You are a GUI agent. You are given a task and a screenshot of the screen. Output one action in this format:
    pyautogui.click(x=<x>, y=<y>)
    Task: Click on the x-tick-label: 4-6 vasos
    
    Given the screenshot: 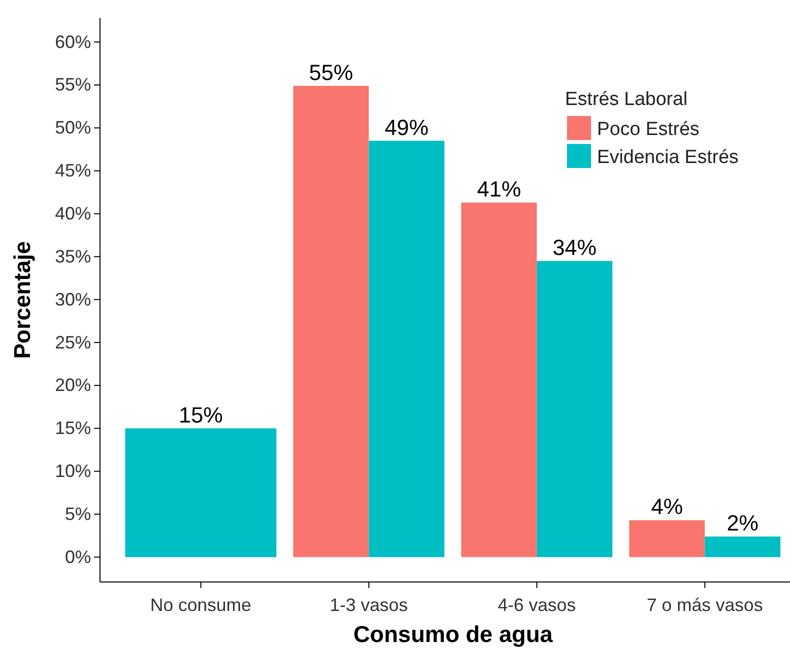 What is the action you would take?
    pyautogui.click(x=537, y=604)
    